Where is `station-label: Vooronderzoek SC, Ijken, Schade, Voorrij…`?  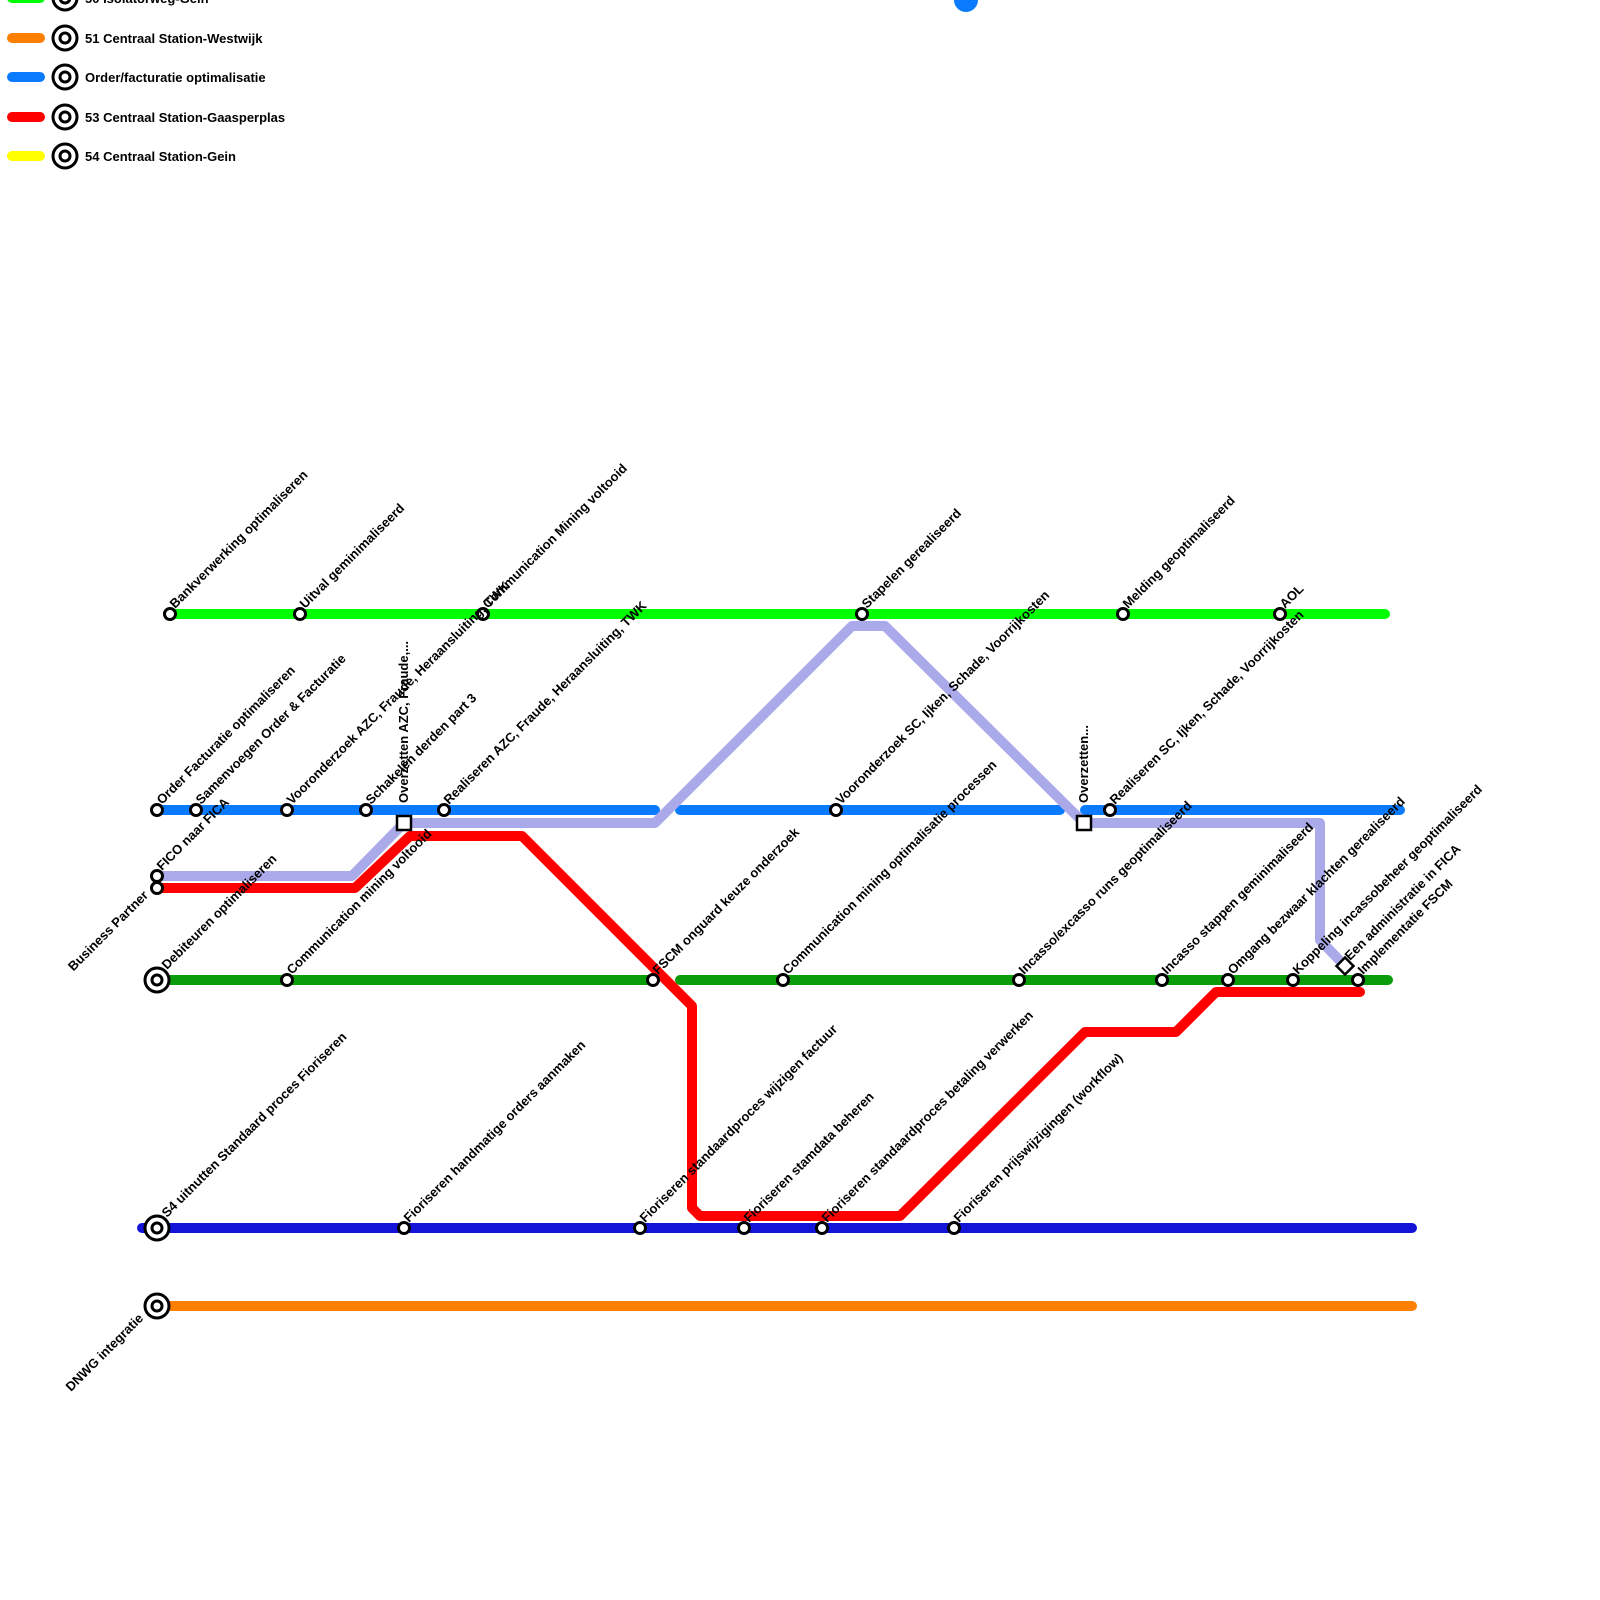 station-label: Vooronderzoek SC, Ijken, Schade, Voorrij… is located at coordinates (943, 697).